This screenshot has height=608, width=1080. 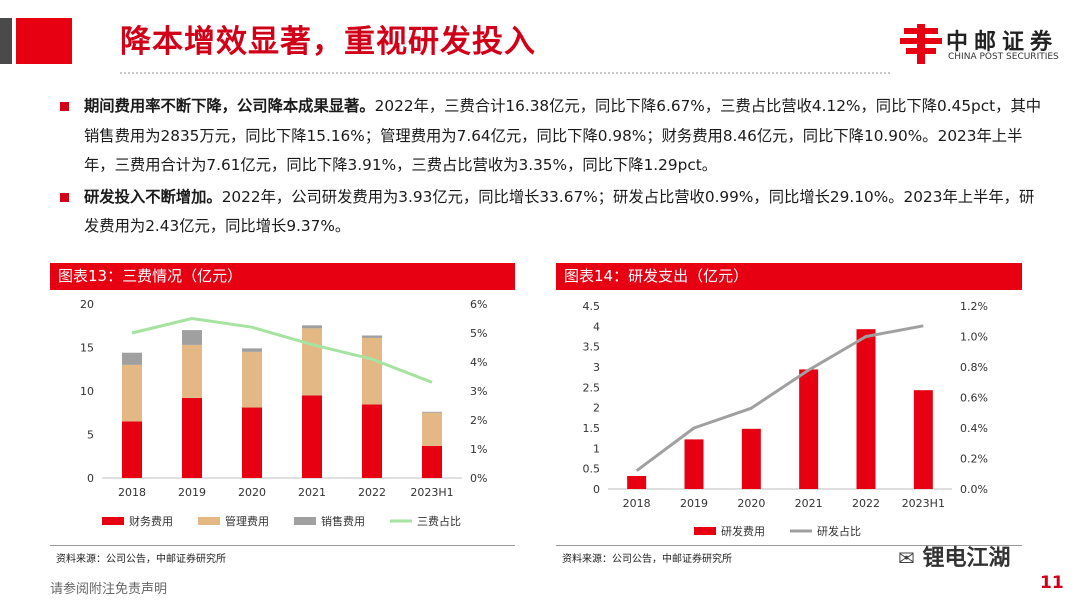 What do you see at coordinates (109, 589) in the screenshot?
I see `disclaimer: 请参阅附注免责声明` at bounding box center [109, 589].